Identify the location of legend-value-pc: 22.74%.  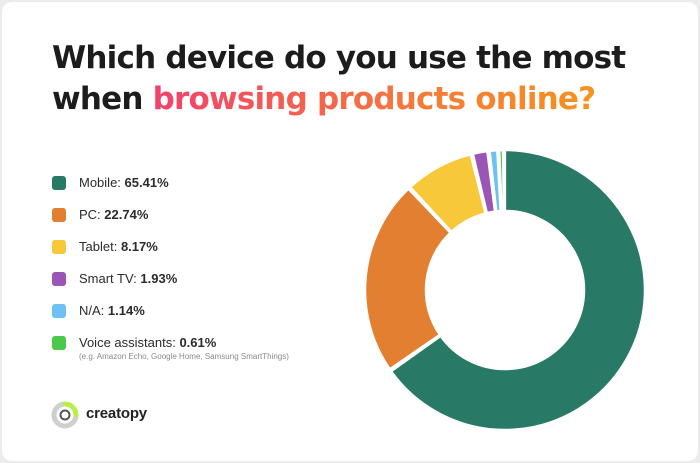
(126, 214).